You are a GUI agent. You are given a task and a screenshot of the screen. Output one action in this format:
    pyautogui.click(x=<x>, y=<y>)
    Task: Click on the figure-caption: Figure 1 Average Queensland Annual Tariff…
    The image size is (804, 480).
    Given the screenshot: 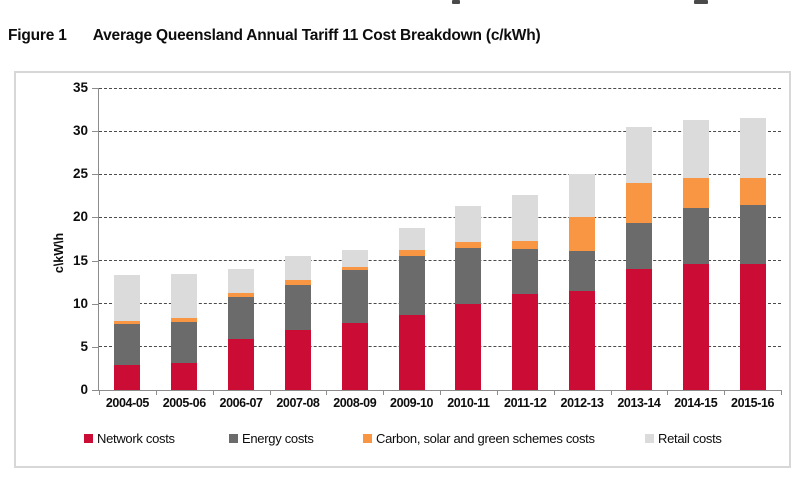 What is the action you would take?
    pyautogui.click(x=274, y=36)
    